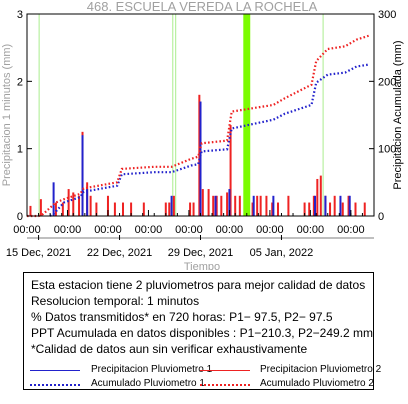 The image size is (408, 404). I want to click on x-time-label-7: 00:00, so click(311, 230).